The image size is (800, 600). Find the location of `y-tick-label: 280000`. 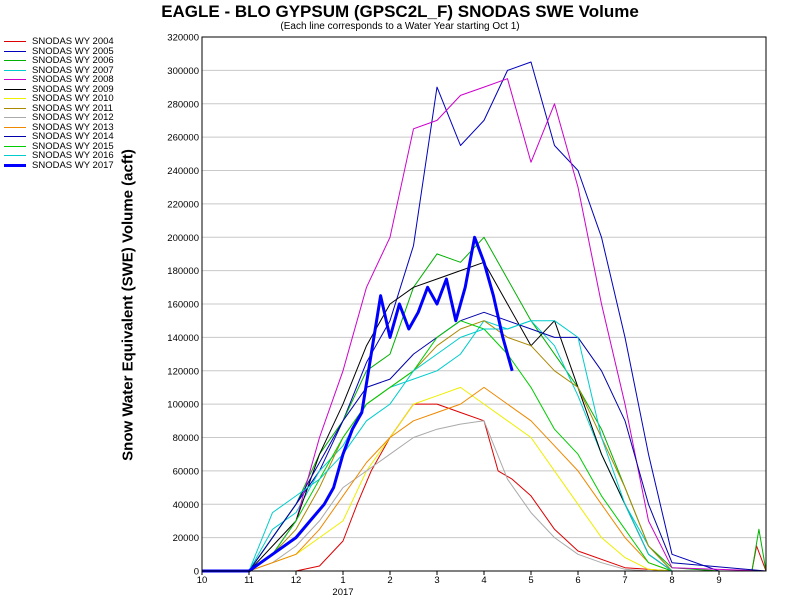

y-tick-label: 280000 is located at coordinates (183, 104).